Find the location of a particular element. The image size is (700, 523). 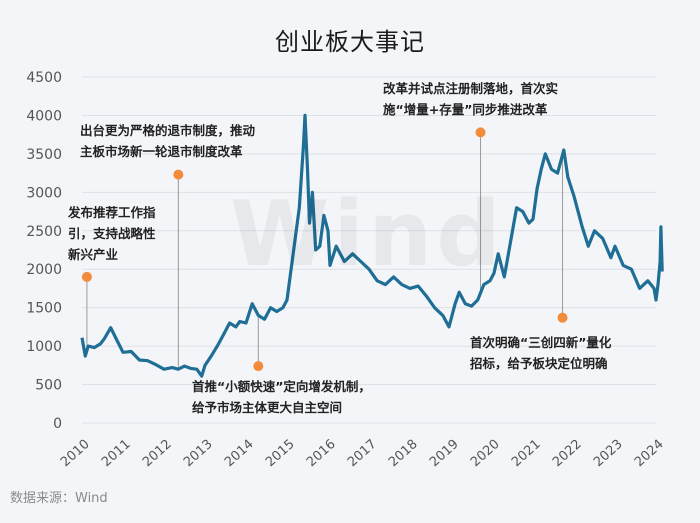

x-tick-label: 2010 is located at coordinates (75, 453).